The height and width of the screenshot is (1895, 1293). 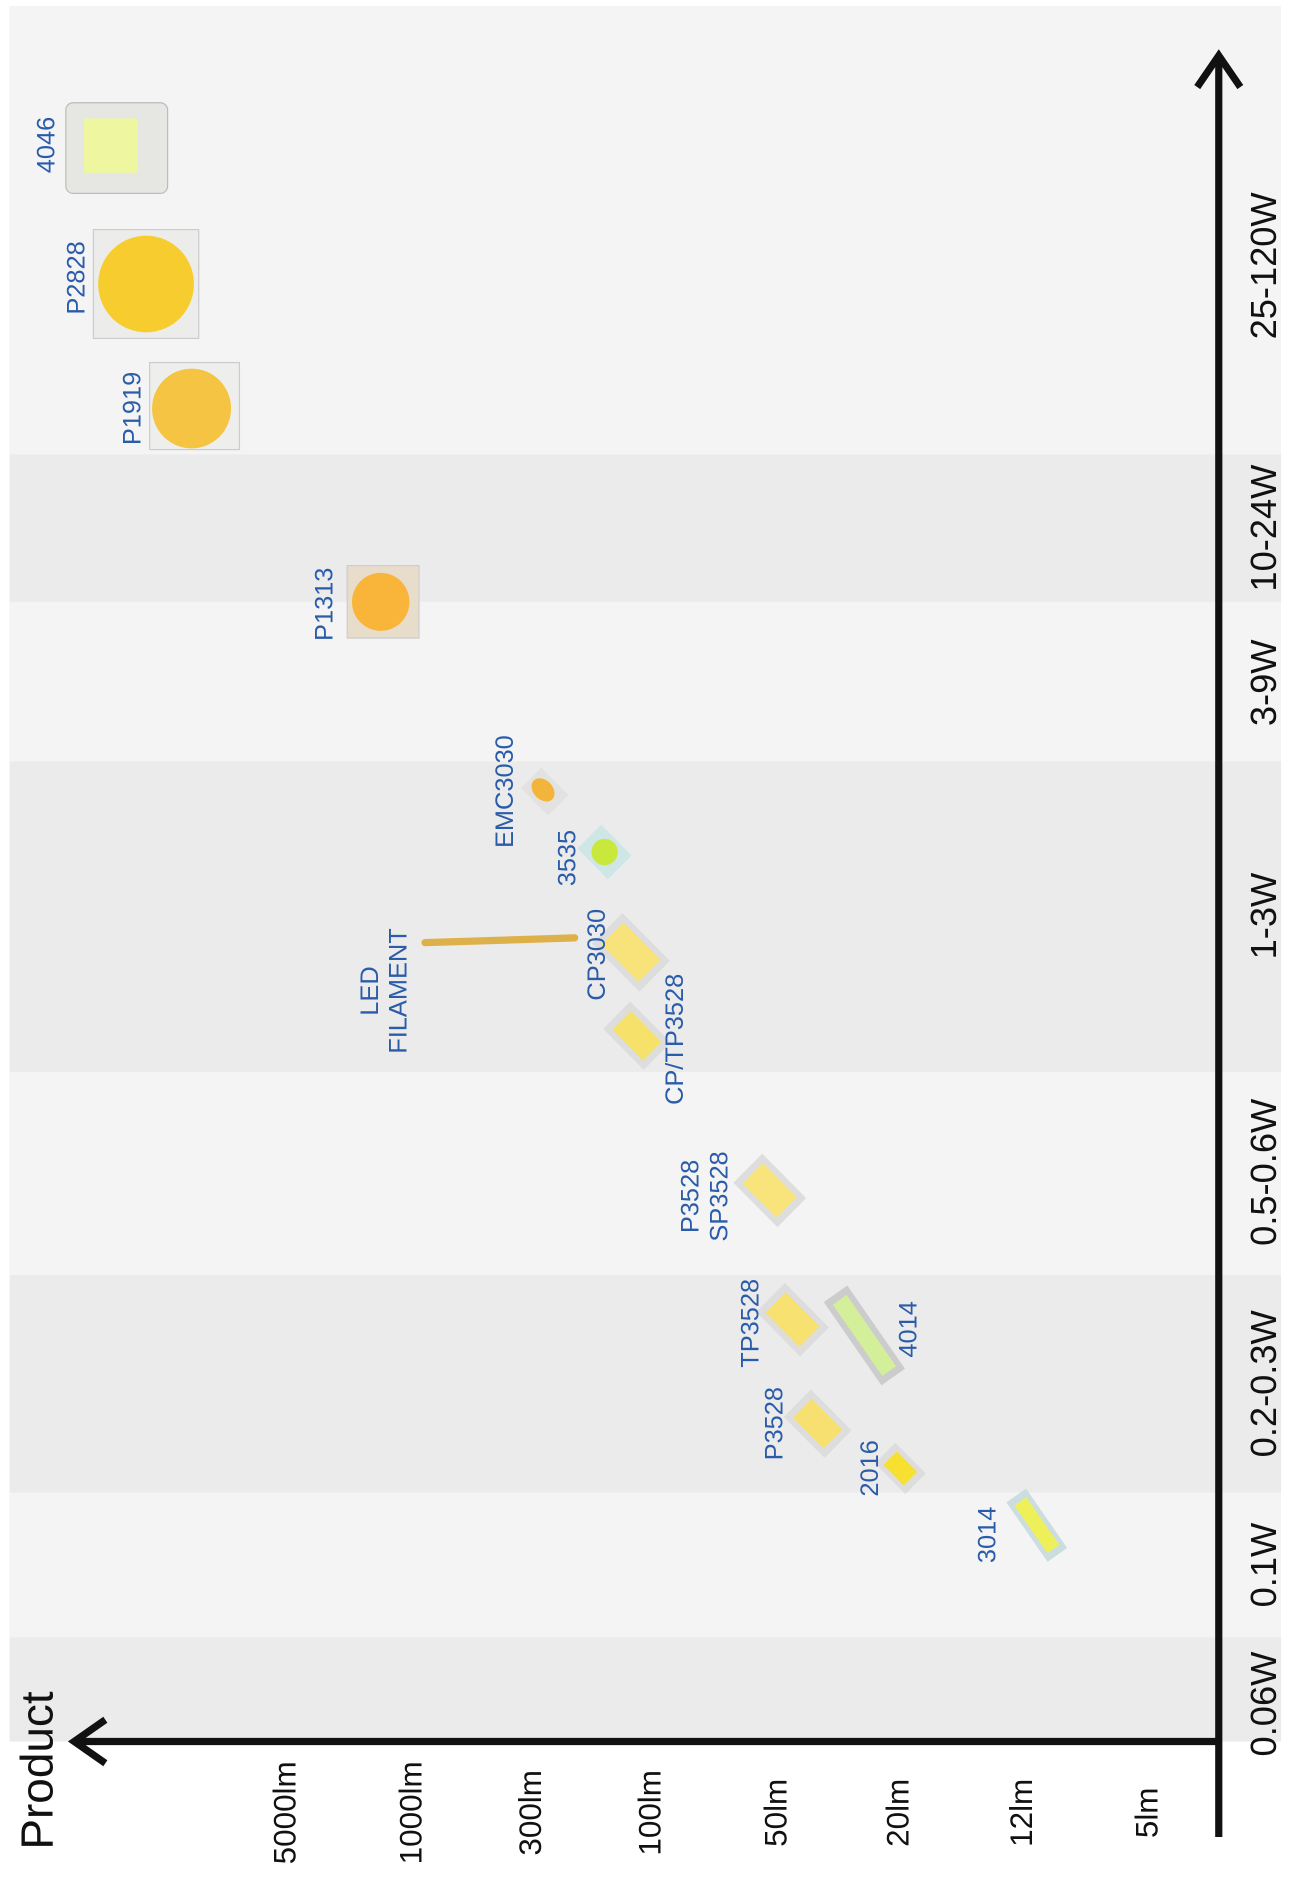 What do you see at coordinates (1263, 265) in the screenshot?
I see `power-label: 25-120W` at bounding box center [1263, 265].